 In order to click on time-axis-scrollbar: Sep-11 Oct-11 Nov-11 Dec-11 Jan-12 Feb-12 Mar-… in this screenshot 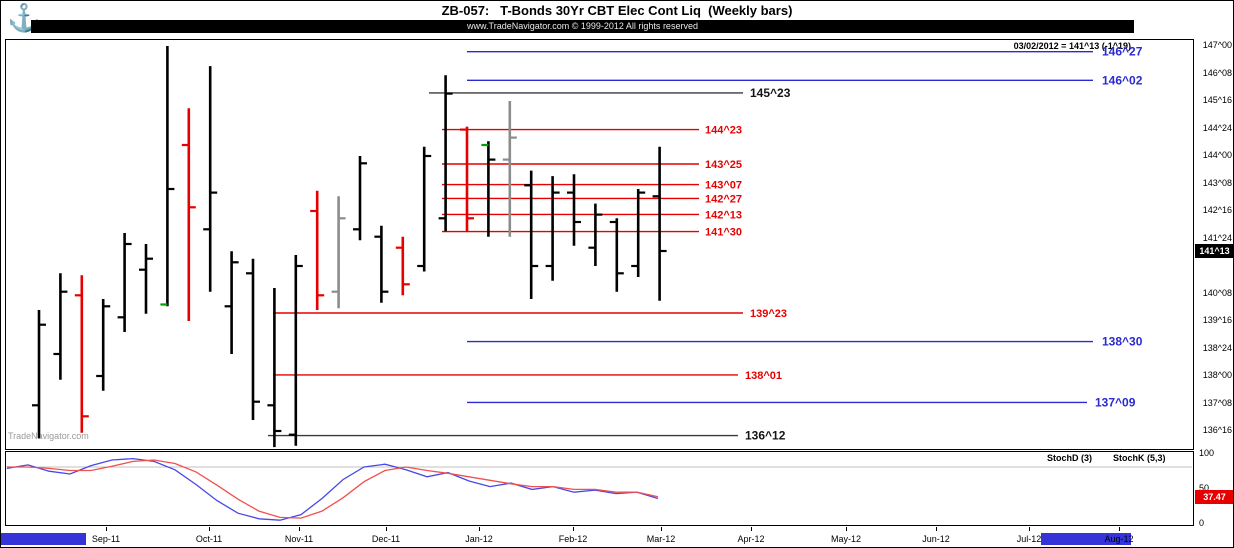, I will do `click(617, 537)`.